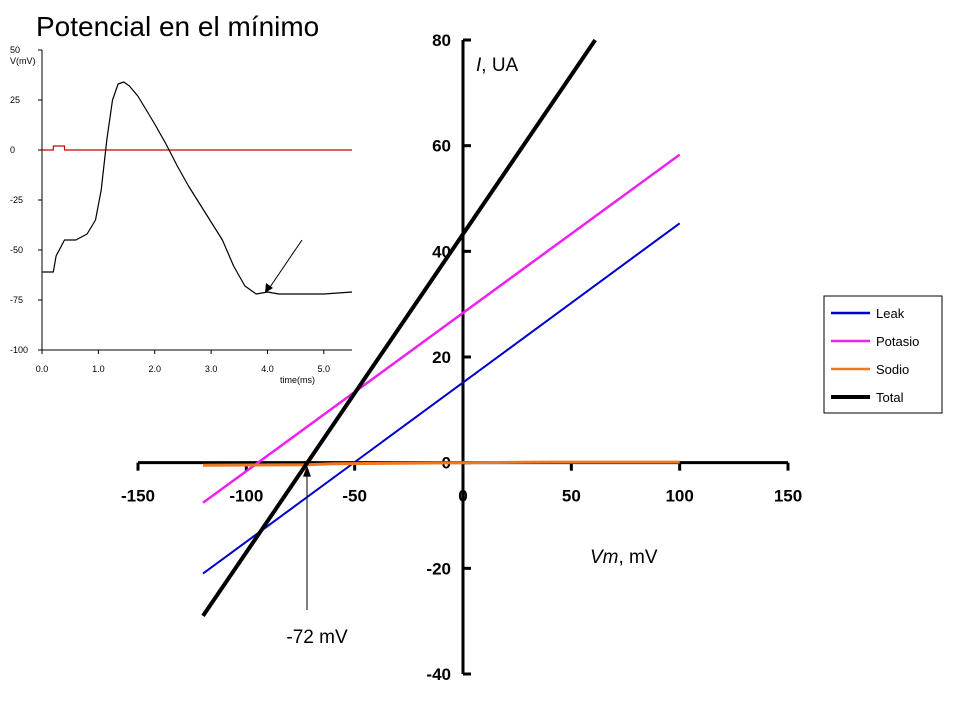  Describe the element at coordinates (317, 556) in the screenshot. I see `reversal-potential-annotation: -72 mV` at that location.